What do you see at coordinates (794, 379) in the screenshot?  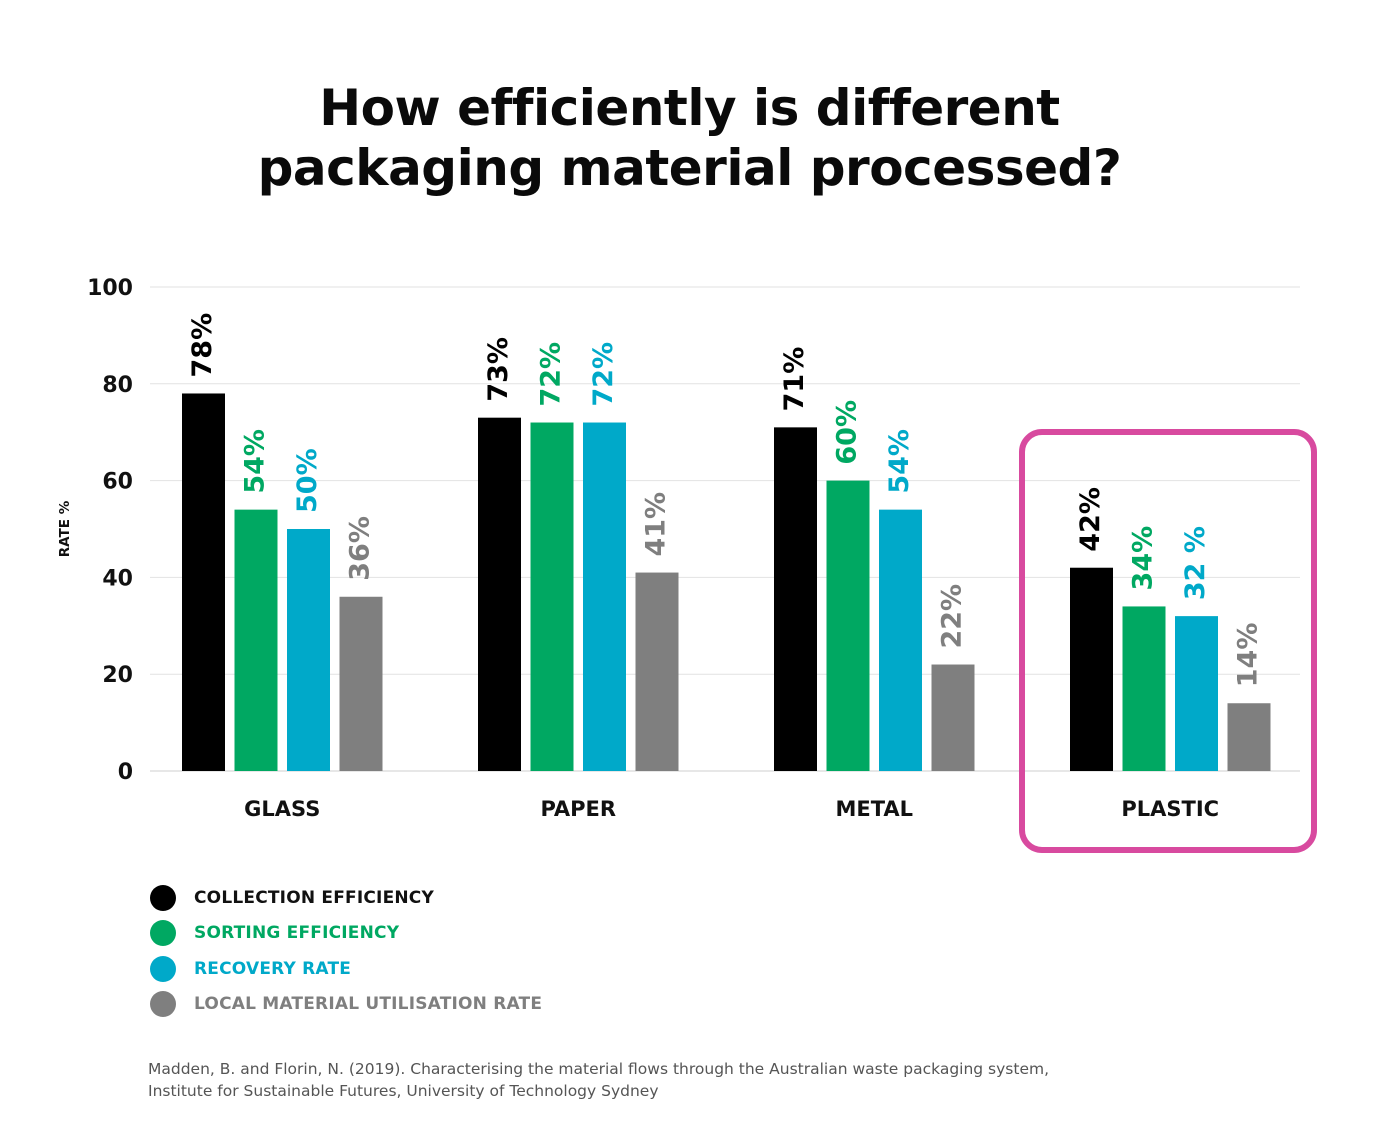 I see `data-label-metal-0: 71%` at bounding box center [794, 379].